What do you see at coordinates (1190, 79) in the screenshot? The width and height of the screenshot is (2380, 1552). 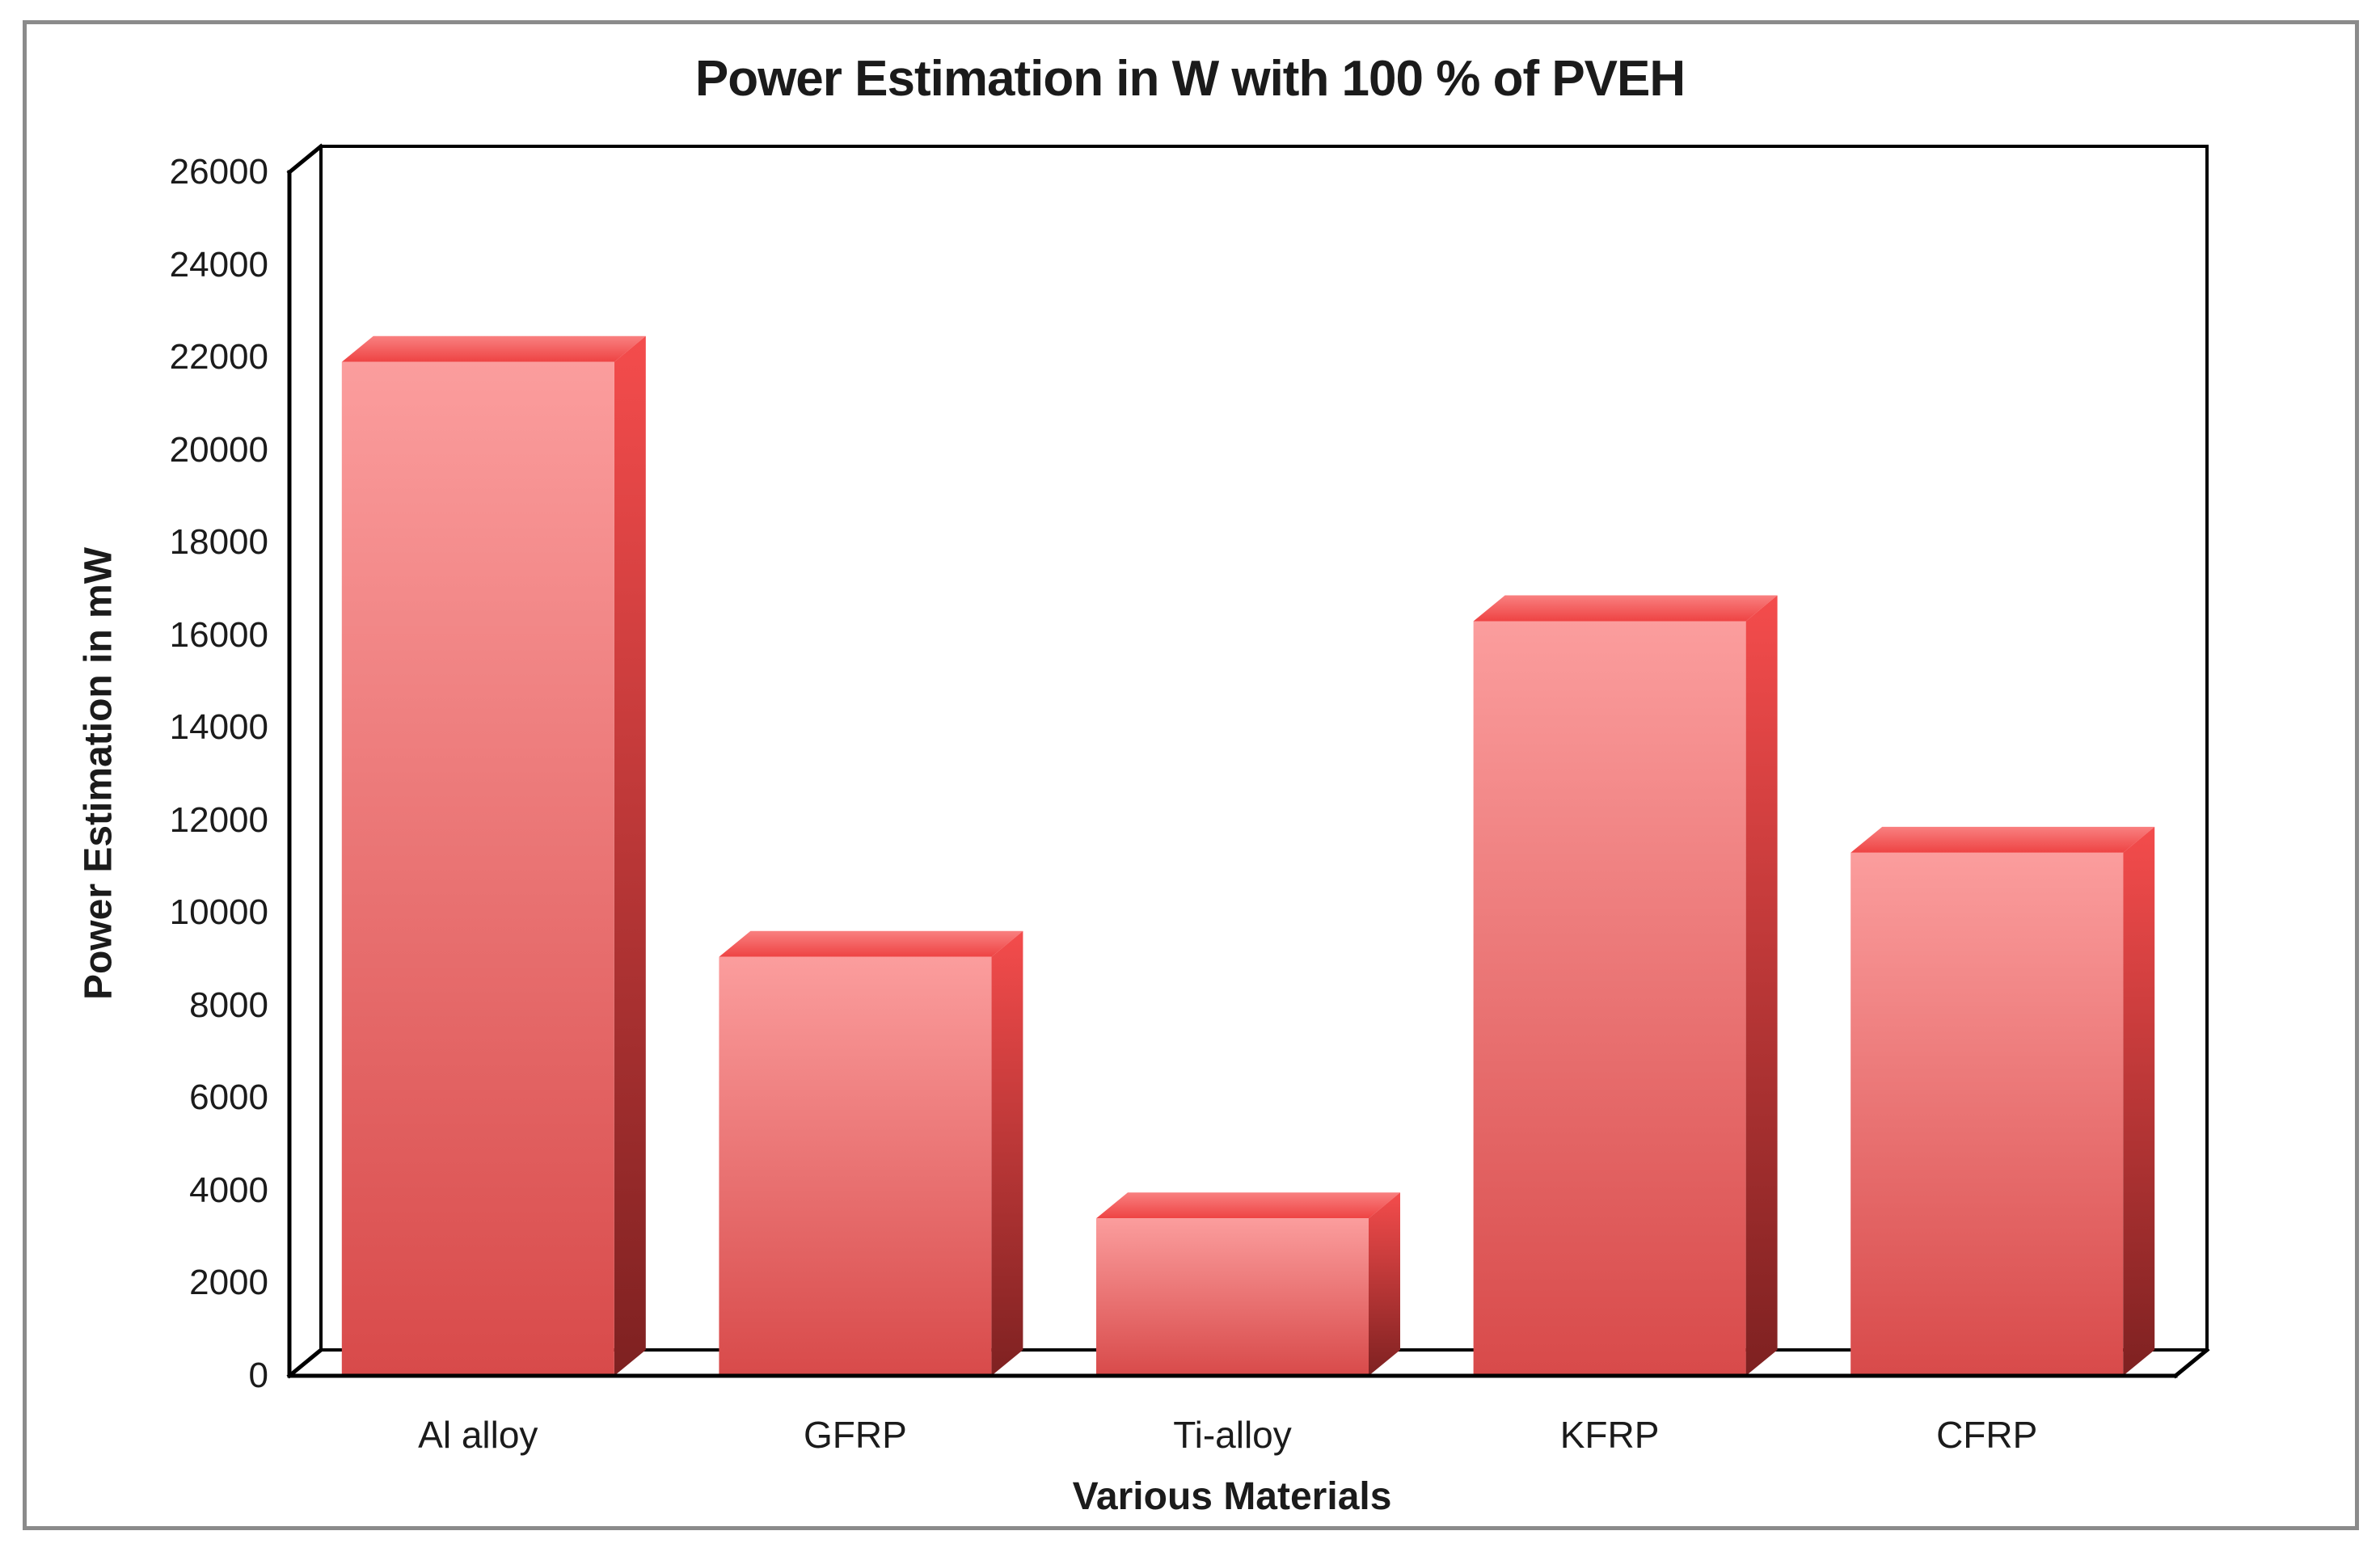 I see `chart-title: Power Estimation in W with 100 % of PVEH` at bounding box center [1190, 79].